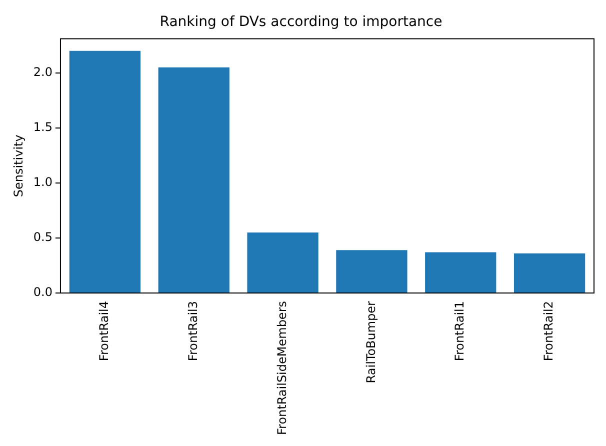 The width and height of the screenshot is (606, 446). What do you see at coordinates (104, 331) in the screenshot?
I see `x-tick-label: FrontRail4` at bounding box center [104, 331].